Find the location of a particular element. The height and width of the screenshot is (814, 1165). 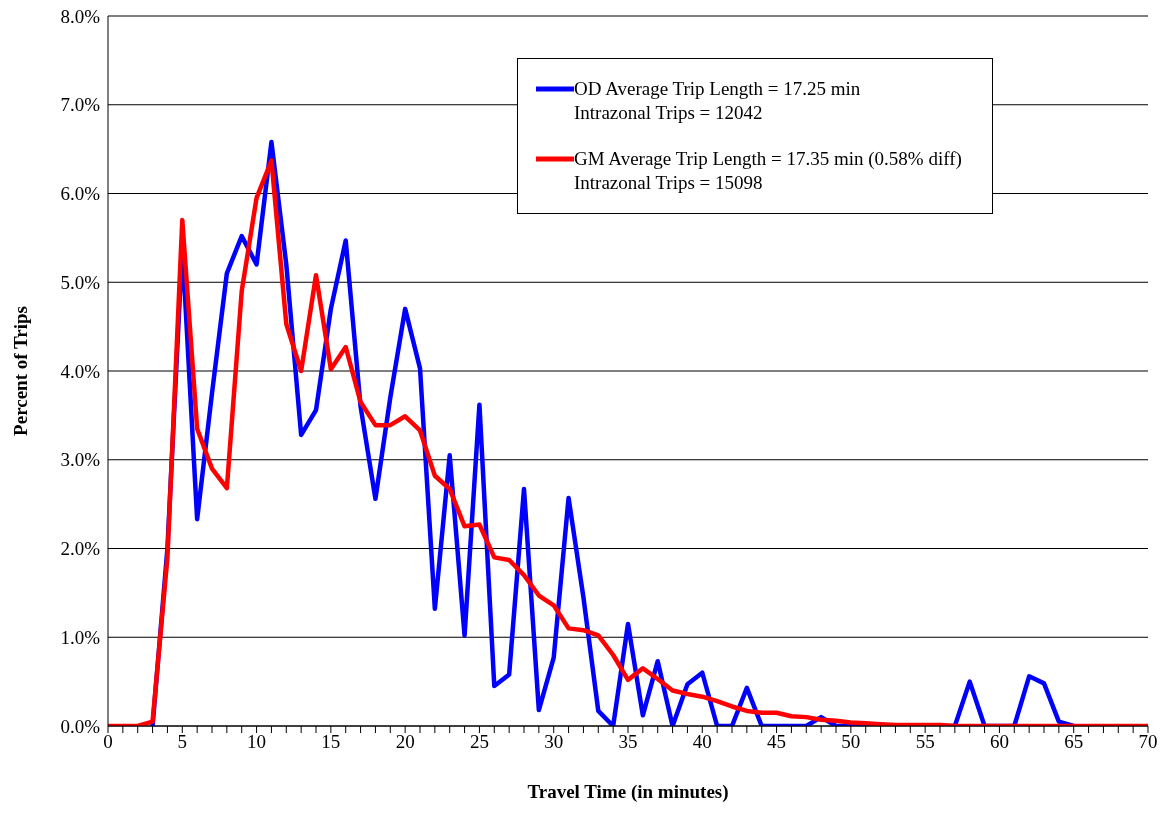

x-tick-label: 5 is located at coordinates (182, 742).